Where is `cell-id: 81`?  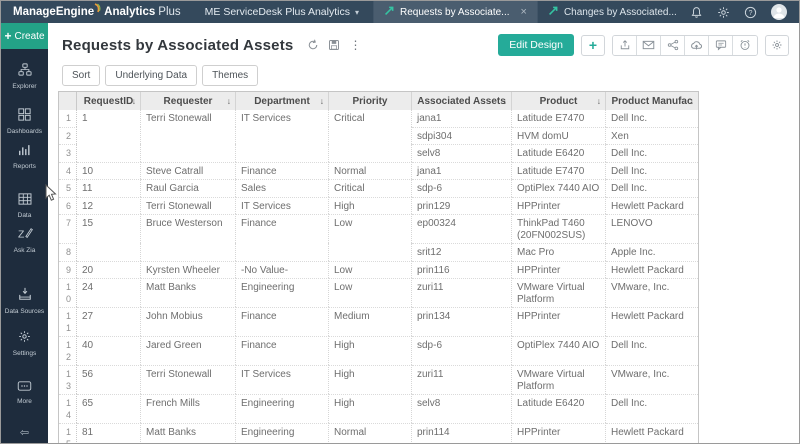 cell-id: 81 is located at coordinates (109, 433).